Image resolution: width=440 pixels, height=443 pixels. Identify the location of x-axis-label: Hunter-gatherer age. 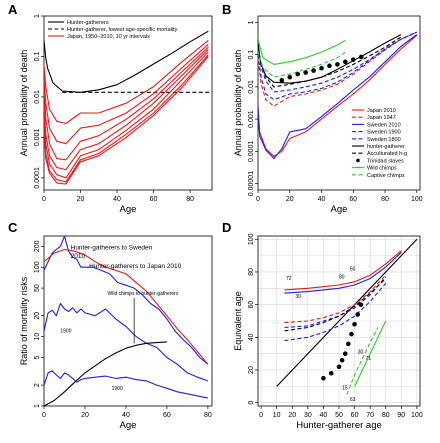
(339, 425).